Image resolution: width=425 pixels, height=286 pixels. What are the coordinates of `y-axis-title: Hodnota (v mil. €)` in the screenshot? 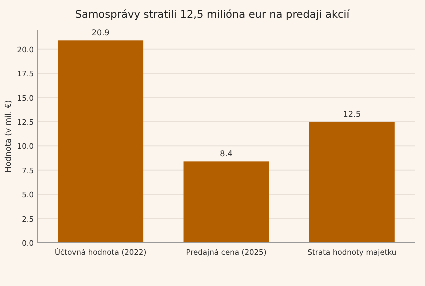 It's located at (8, 136).